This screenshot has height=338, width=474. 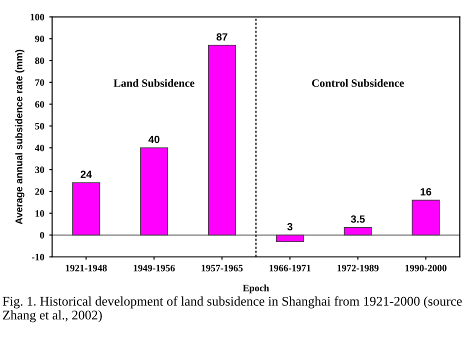 I want to click on data-label: 87, so click(x=222, y=37).